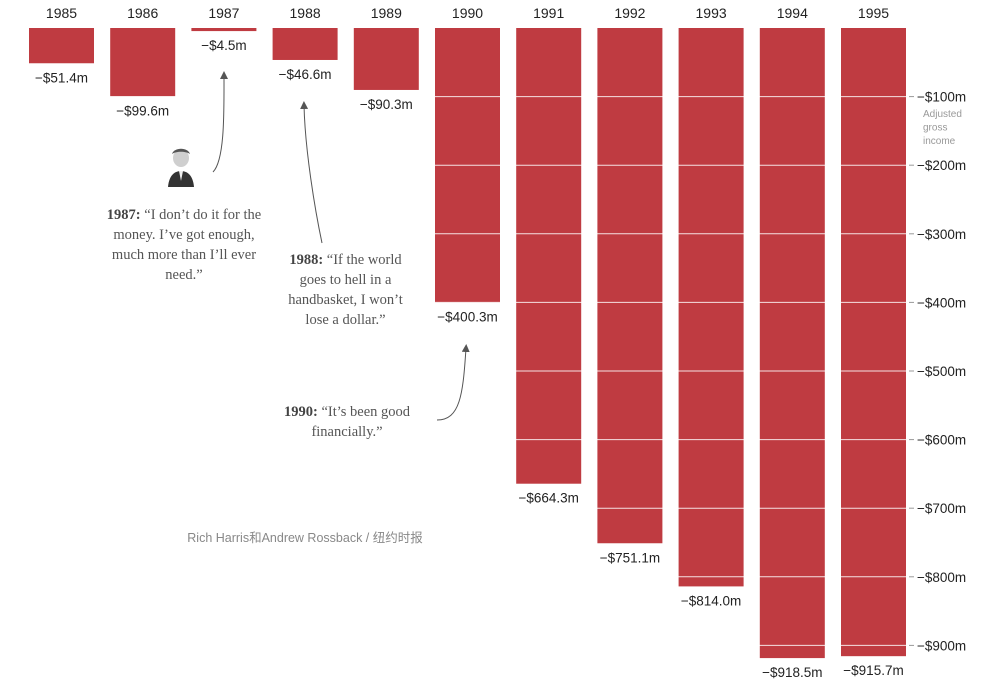 This screenshot has height=693, width=996. I want to click on year-label-1987: 1987, so click(223, 13).